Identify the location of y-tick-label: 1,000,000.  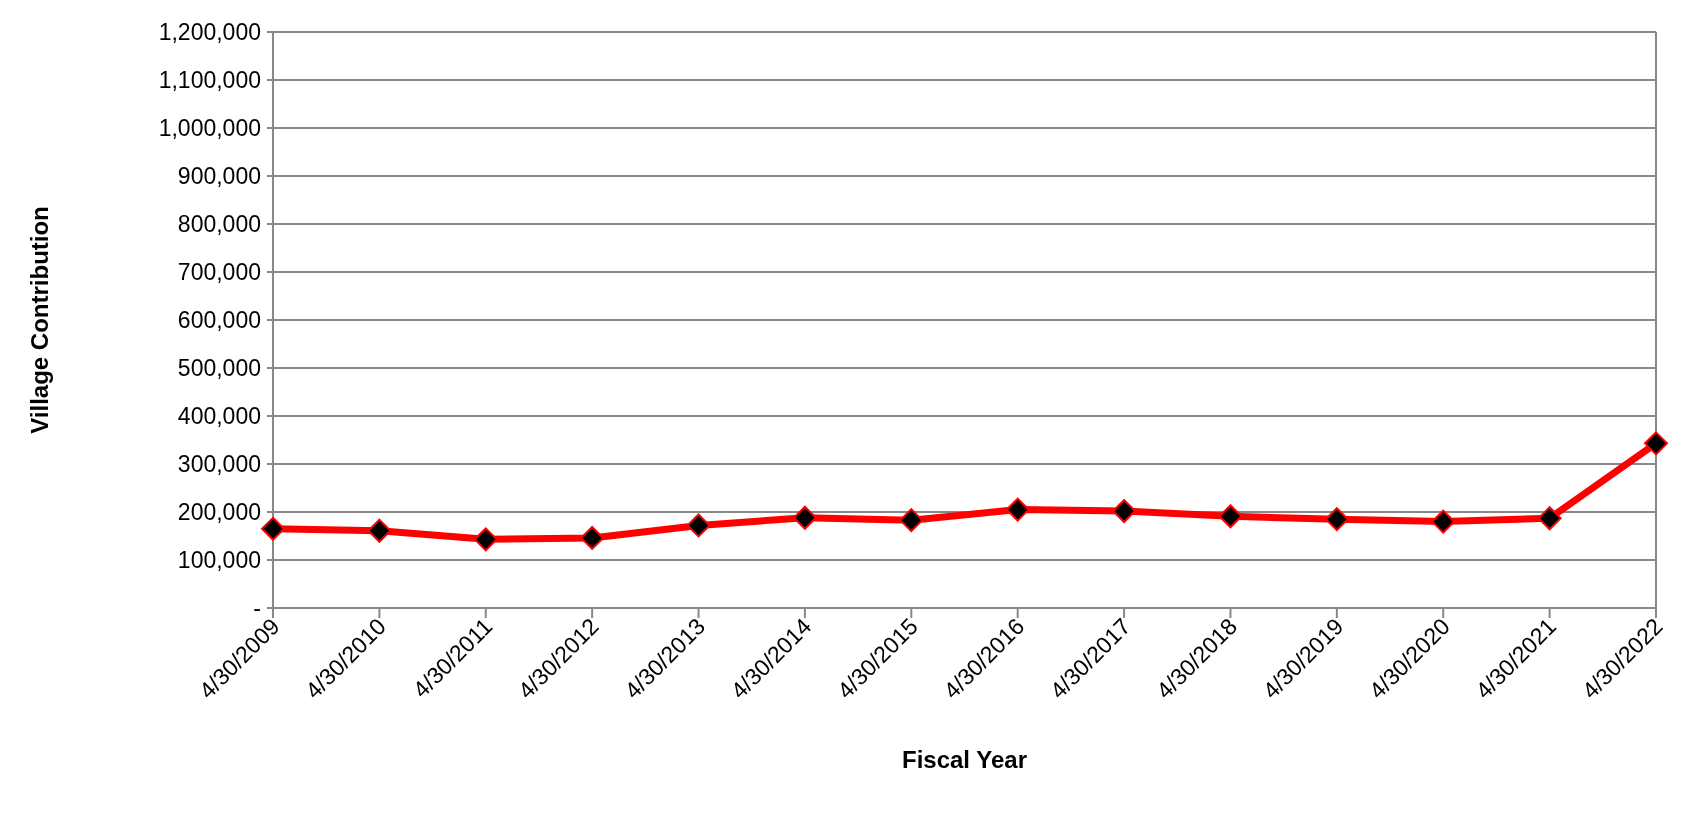
(209, 128).